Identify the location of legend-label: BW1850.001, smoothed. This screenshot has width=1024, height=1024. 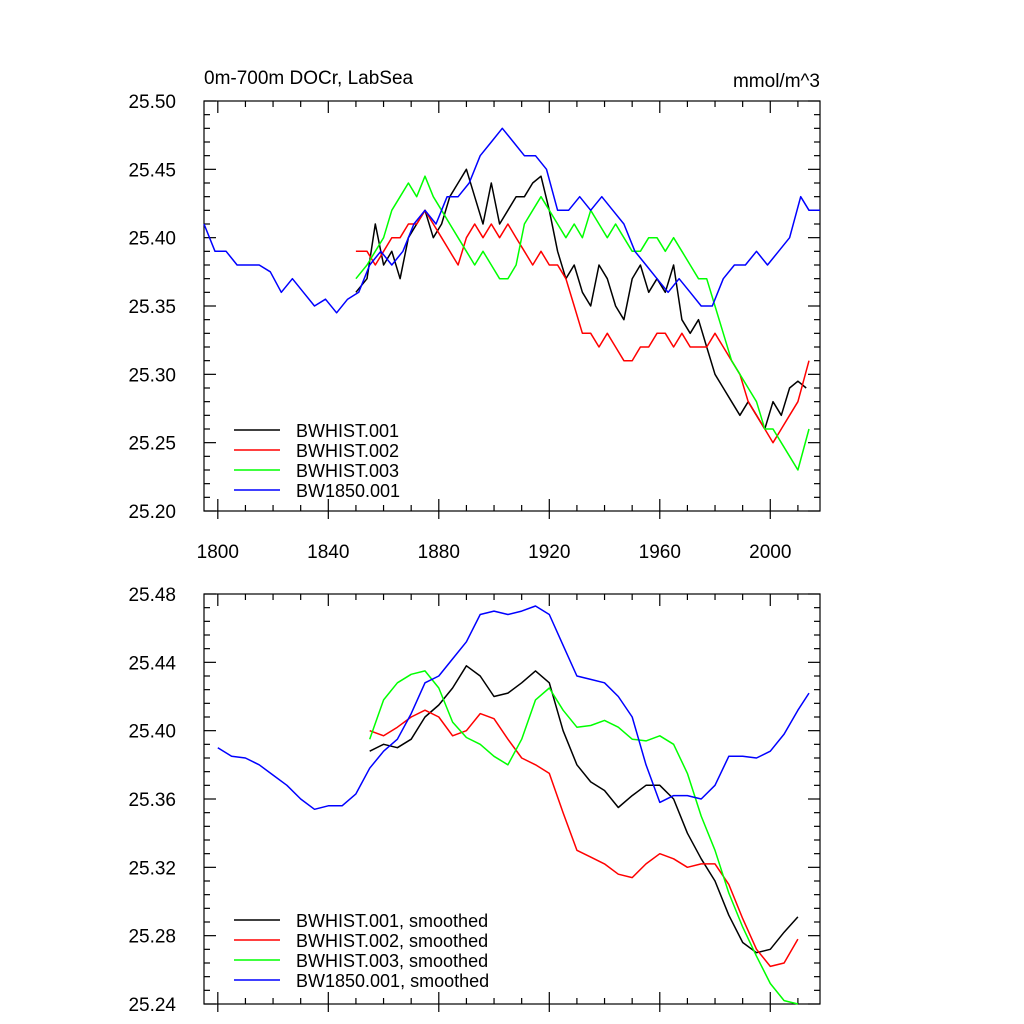
(392, 981).